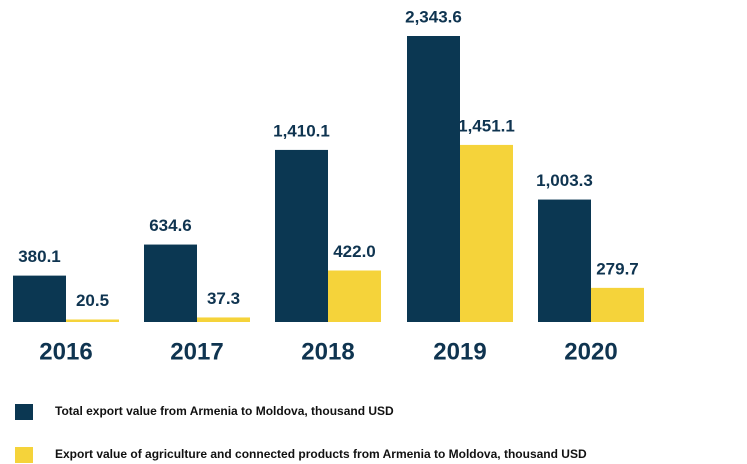 The width and height of the screenshot is (747, 464). Describe the element at coordinates (301, 130) in the screenshot. I see `value-label: 1,410.1` at that location.